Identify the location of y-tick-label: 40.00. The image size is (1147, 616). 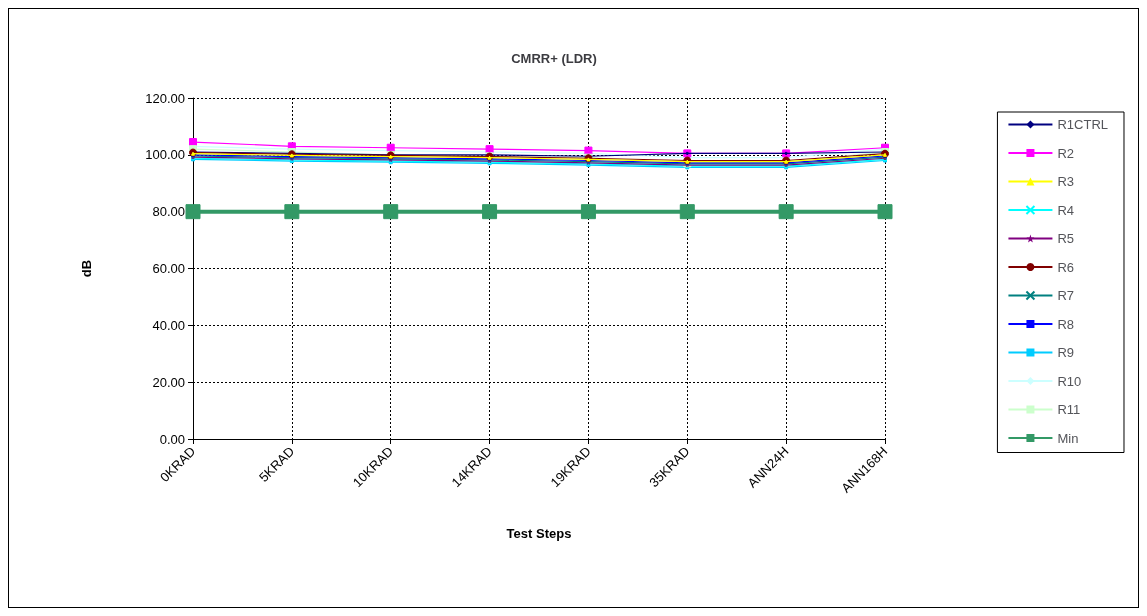
(168, 325).